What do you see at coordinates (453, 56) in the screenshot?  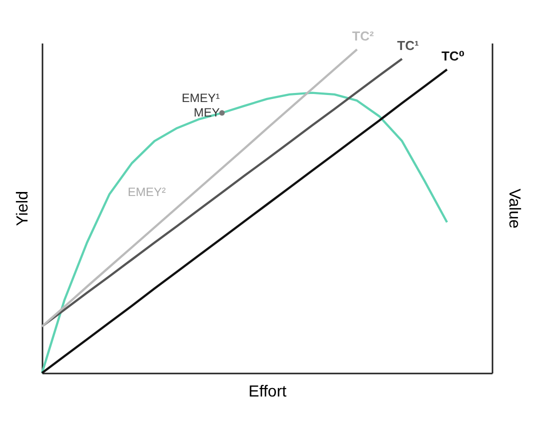 I see `series-label: TC⁰` at bounding box center [453, 56].